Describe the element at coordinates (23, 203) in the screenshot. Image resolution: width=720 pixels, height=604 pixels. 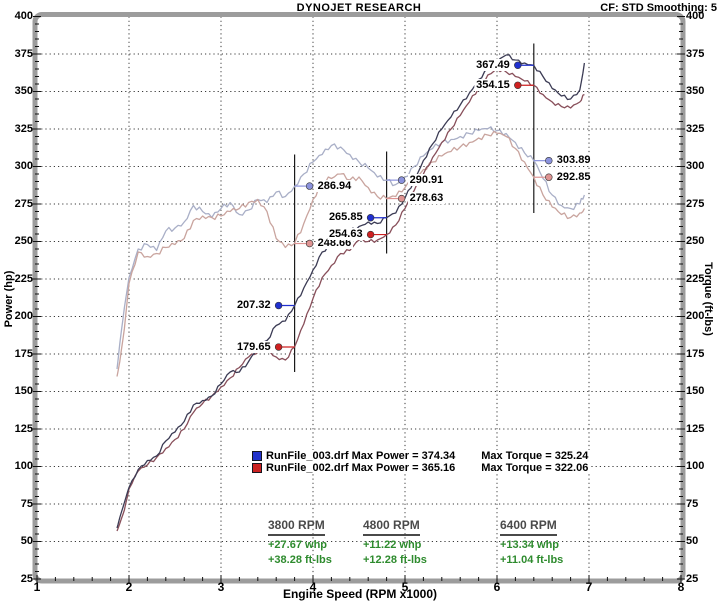
I see `y-left-tick-label: 275` at that location.